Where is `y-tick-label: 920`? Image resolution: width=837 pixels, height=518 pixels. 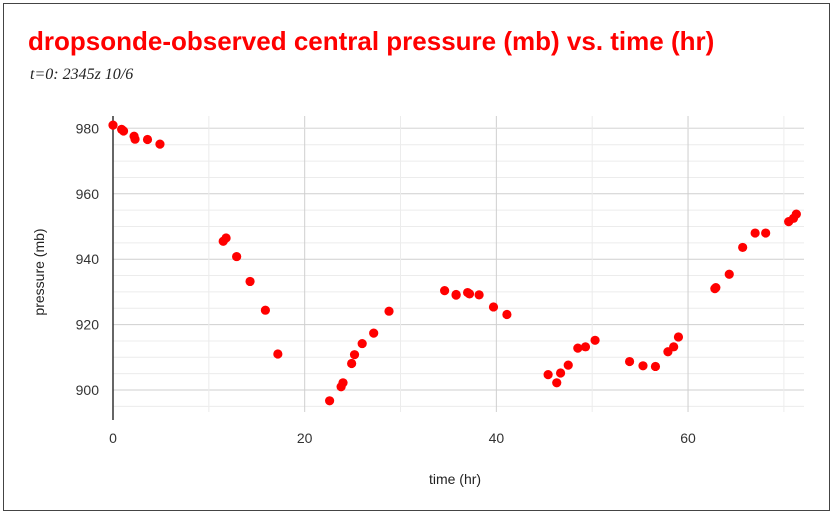
y-tick-label: 920 is located at coordinates (88, 325).